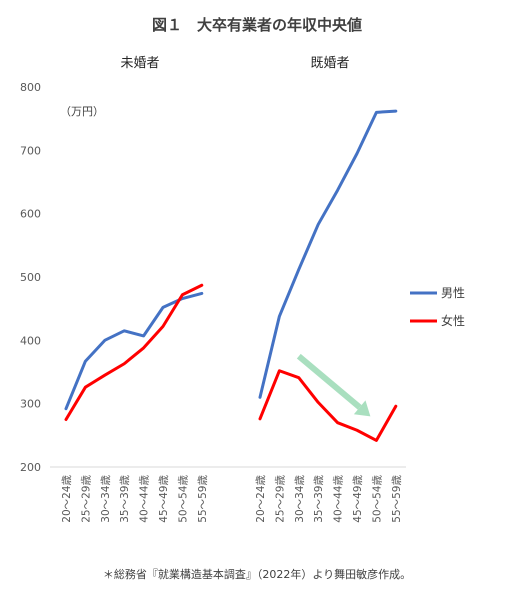 This screenshot has width=514, height=600. I want to click on panel-title-unmarried: 未婚者, so click(139, 63).